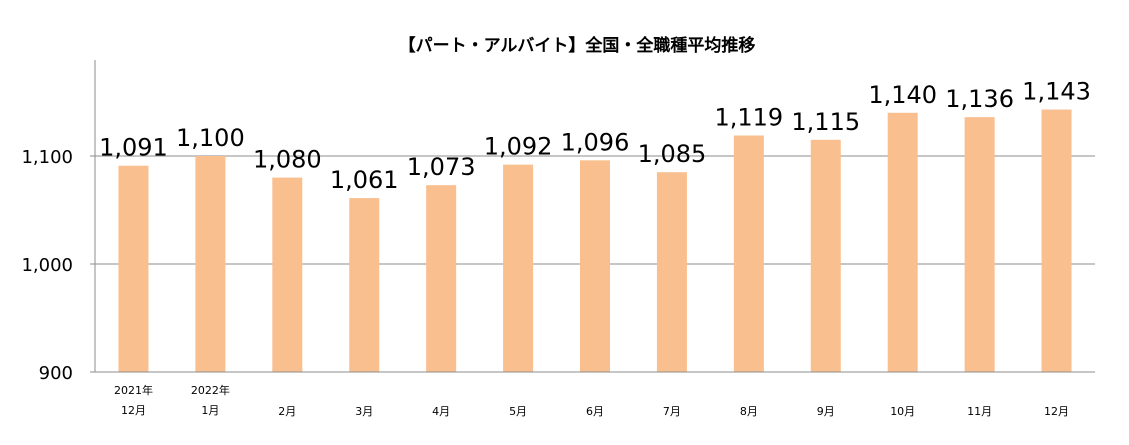 This screenshot has height=445, width=1129. I want to click on x-tick-label: 10月, so click(902, 411).